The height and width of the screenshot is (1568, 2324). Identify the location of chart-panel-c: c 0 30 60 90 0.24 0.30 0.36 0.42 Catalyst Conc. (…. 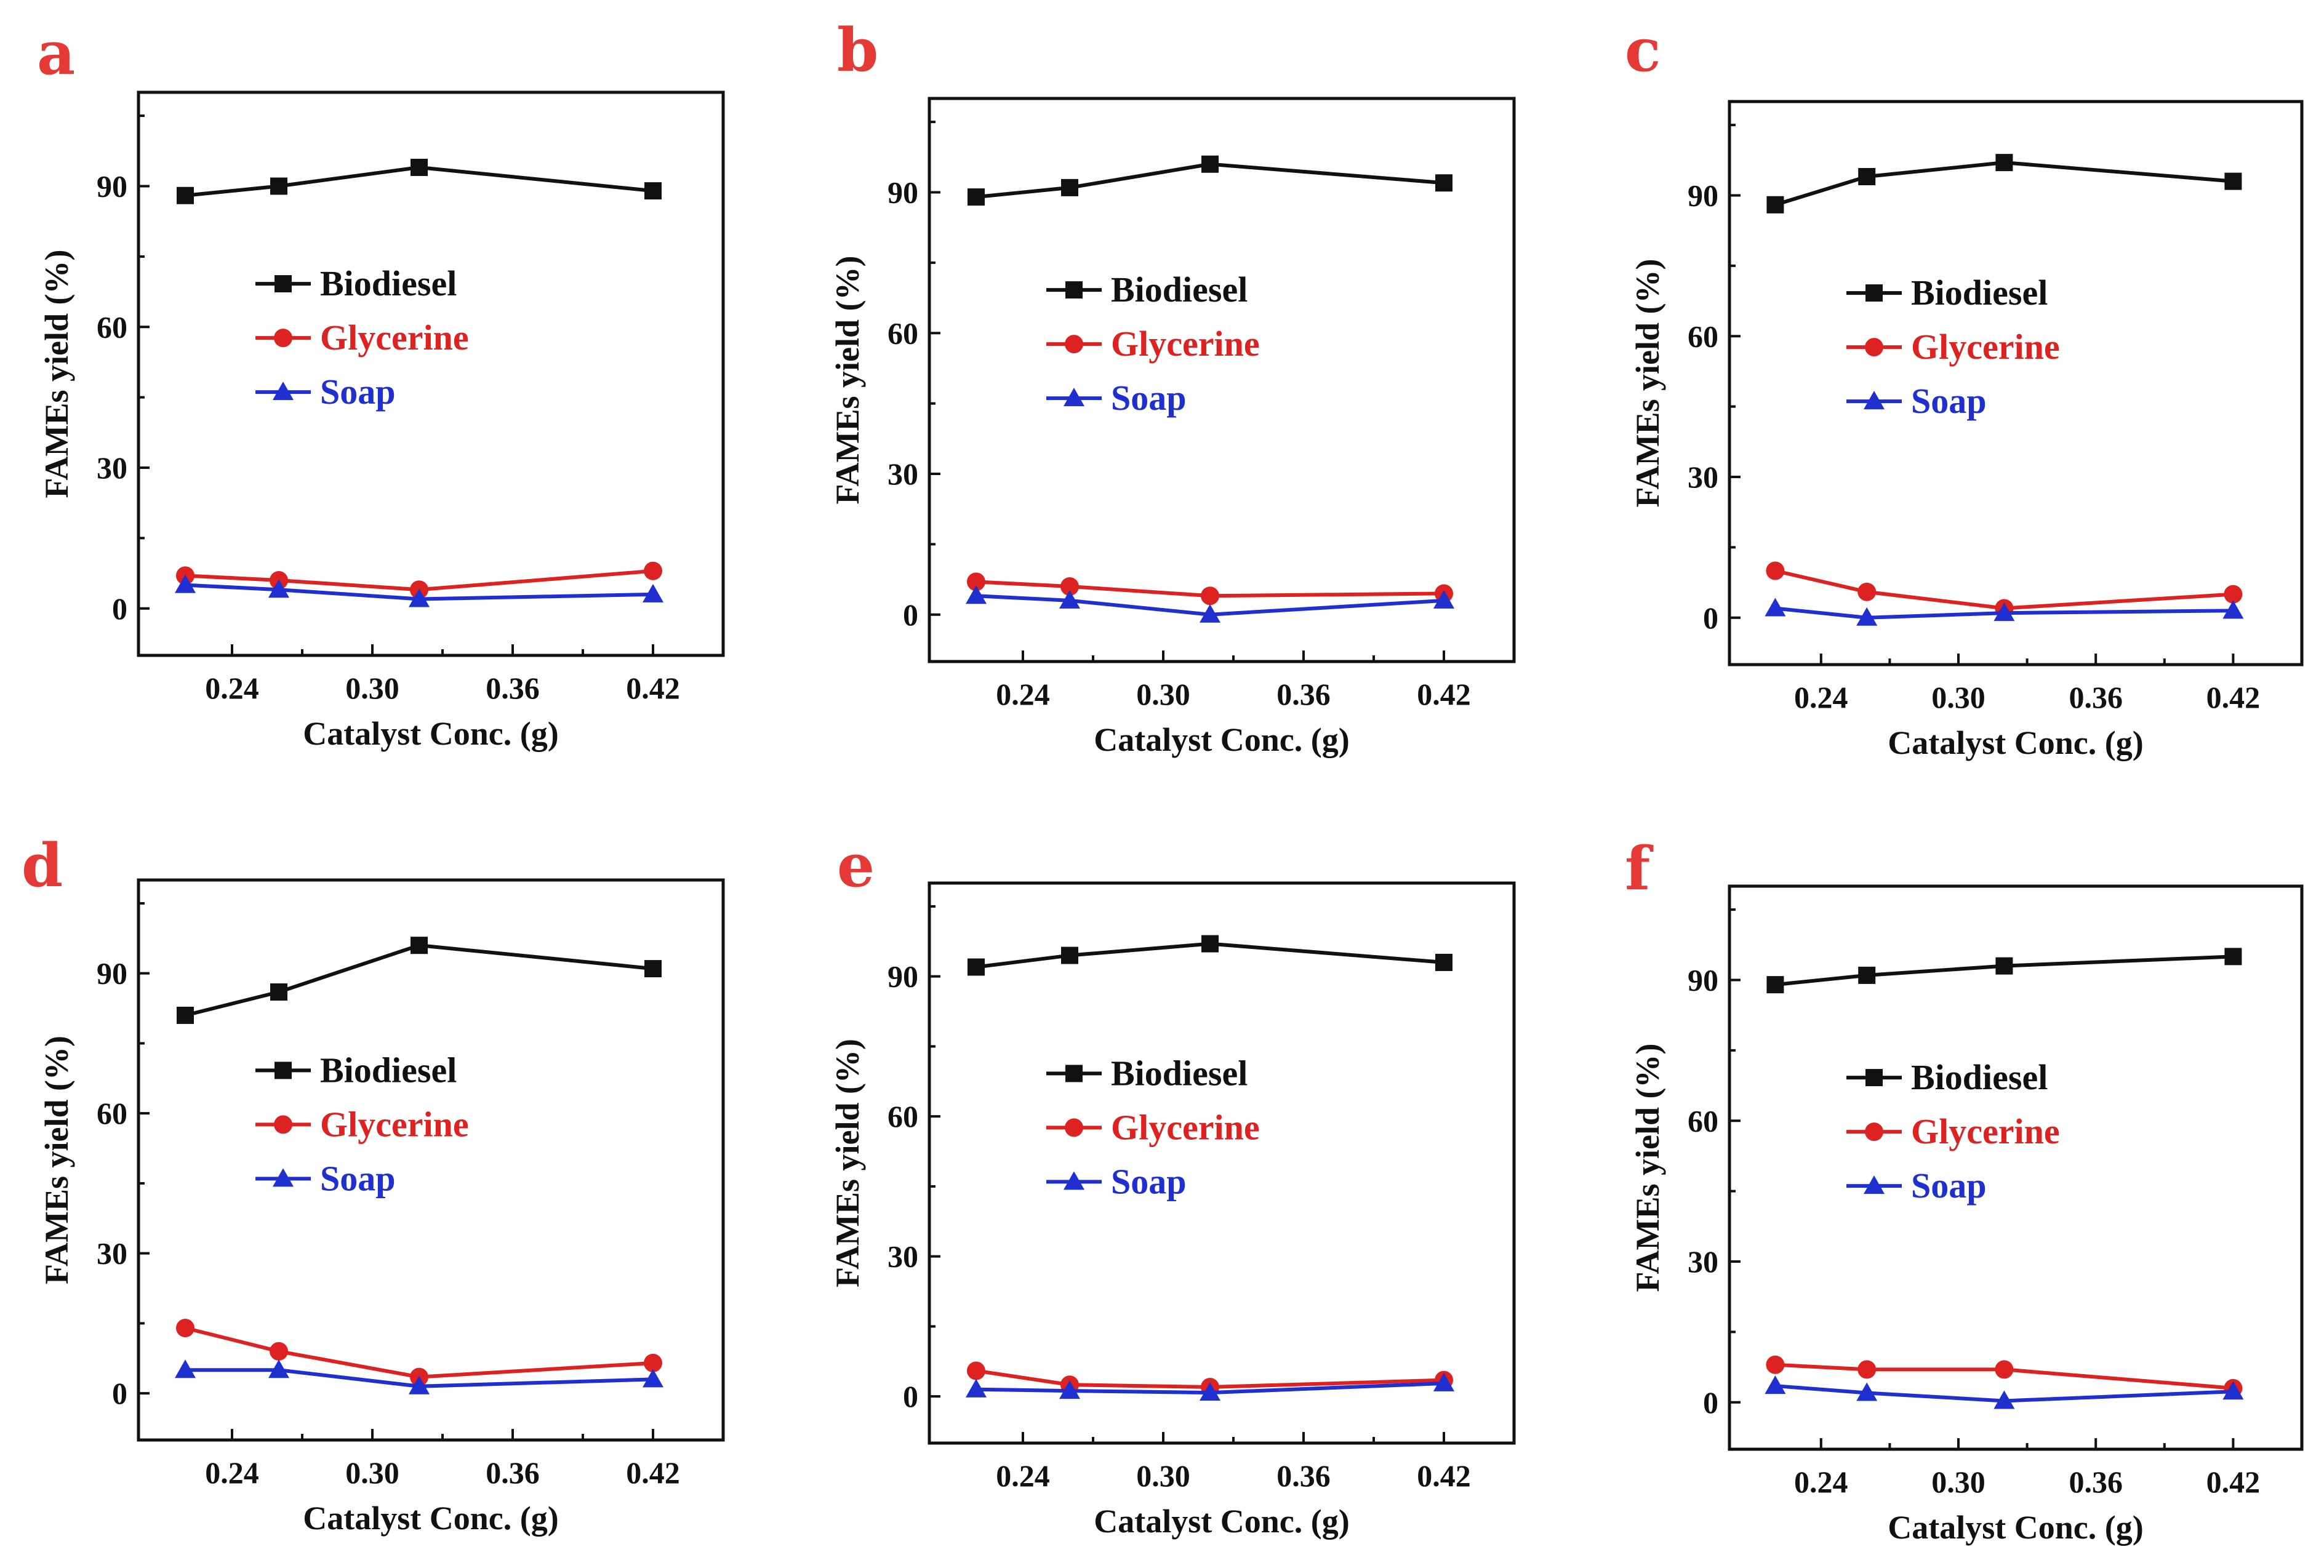
(1964, 388).